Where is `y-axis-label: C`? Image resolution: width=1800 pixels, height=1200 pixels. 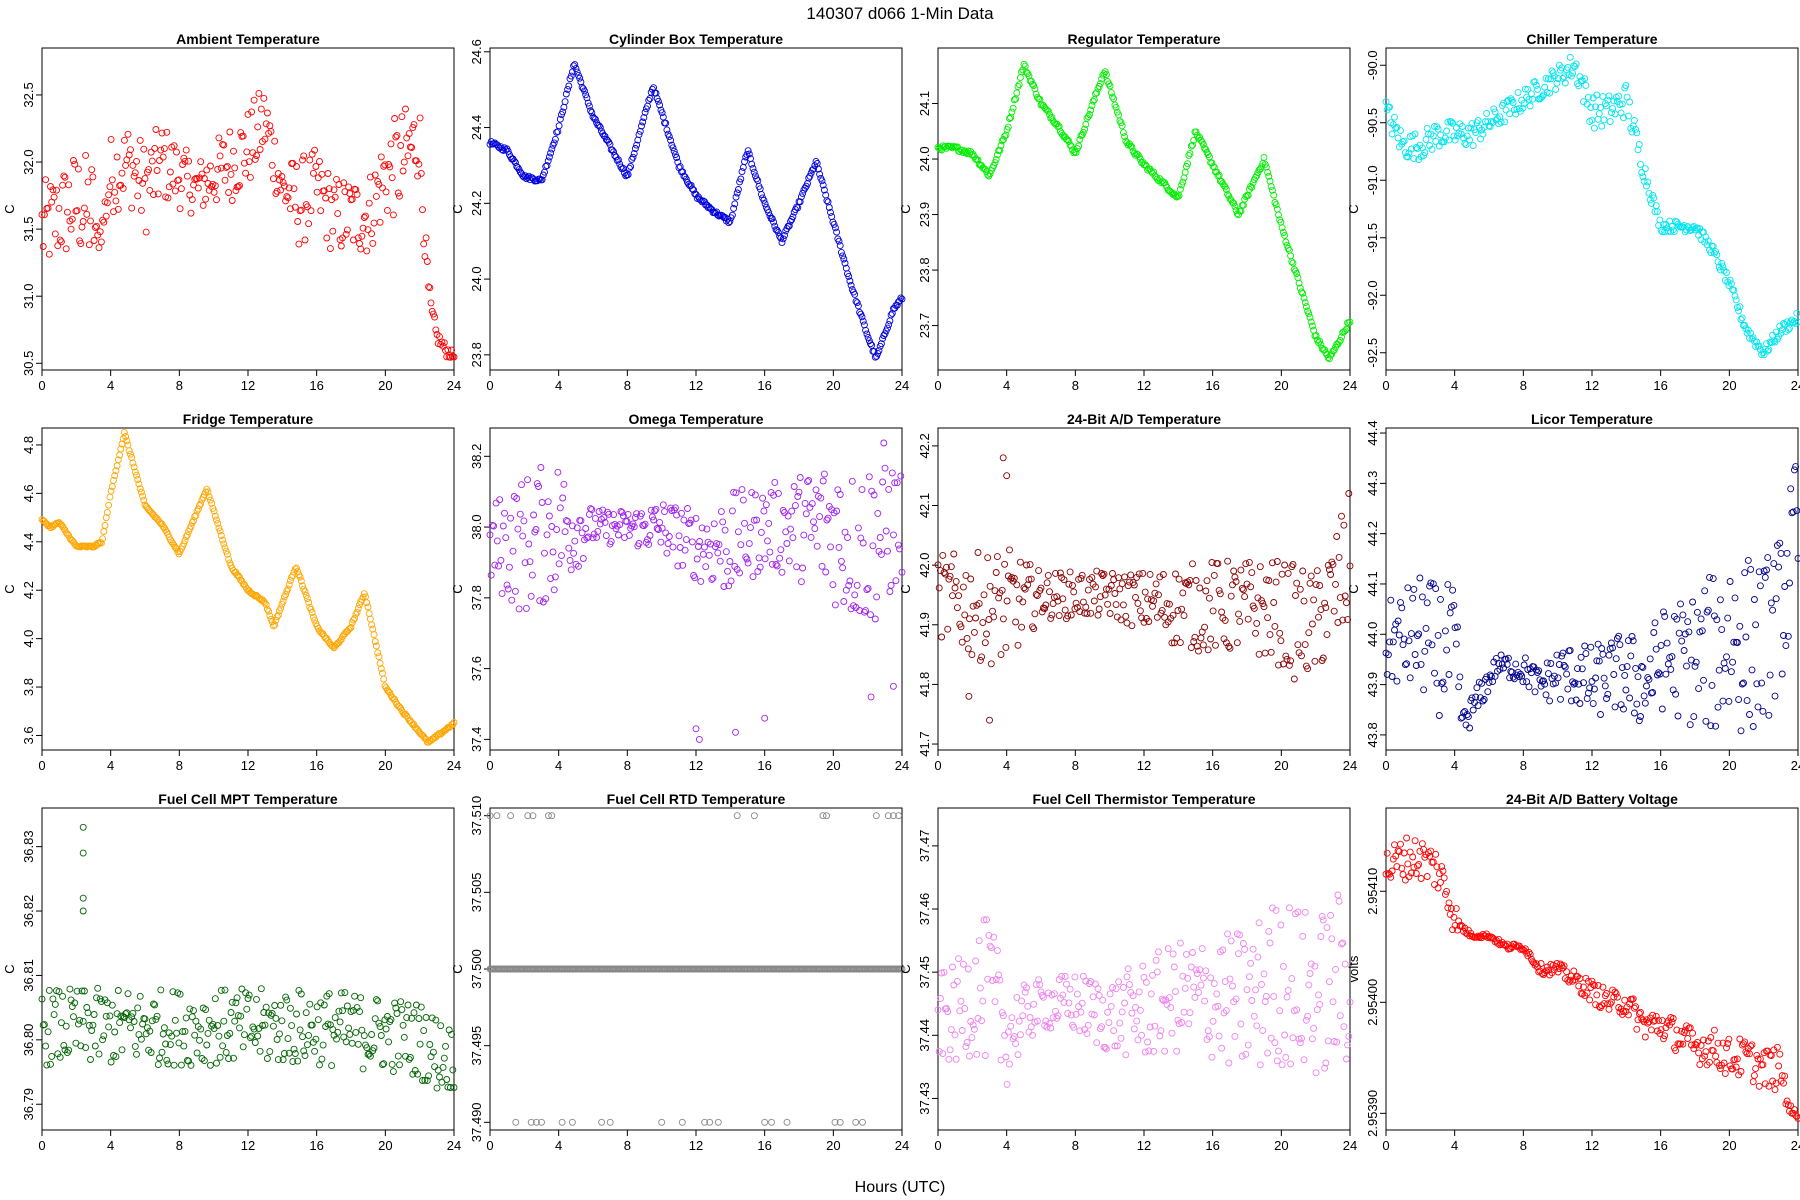
y-axis-label: C is located at coordinates (9, 208).